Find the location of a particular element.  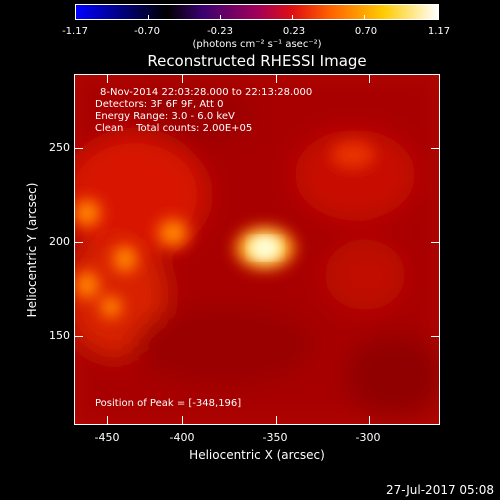

colorbar-tick-label: -1.17 is located at coordinates (75, 31).